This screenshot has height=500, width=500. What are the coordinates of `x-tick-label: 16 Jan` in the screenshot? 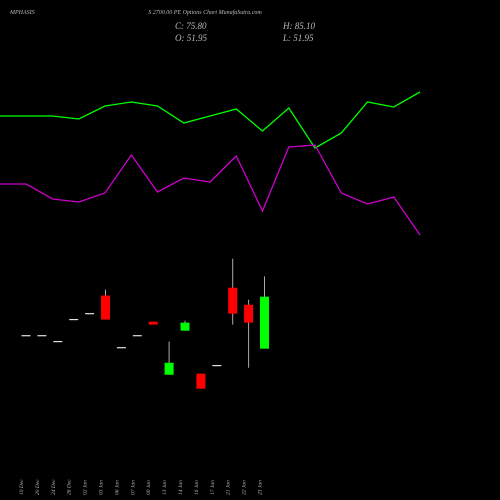 It's located at (197, 487).